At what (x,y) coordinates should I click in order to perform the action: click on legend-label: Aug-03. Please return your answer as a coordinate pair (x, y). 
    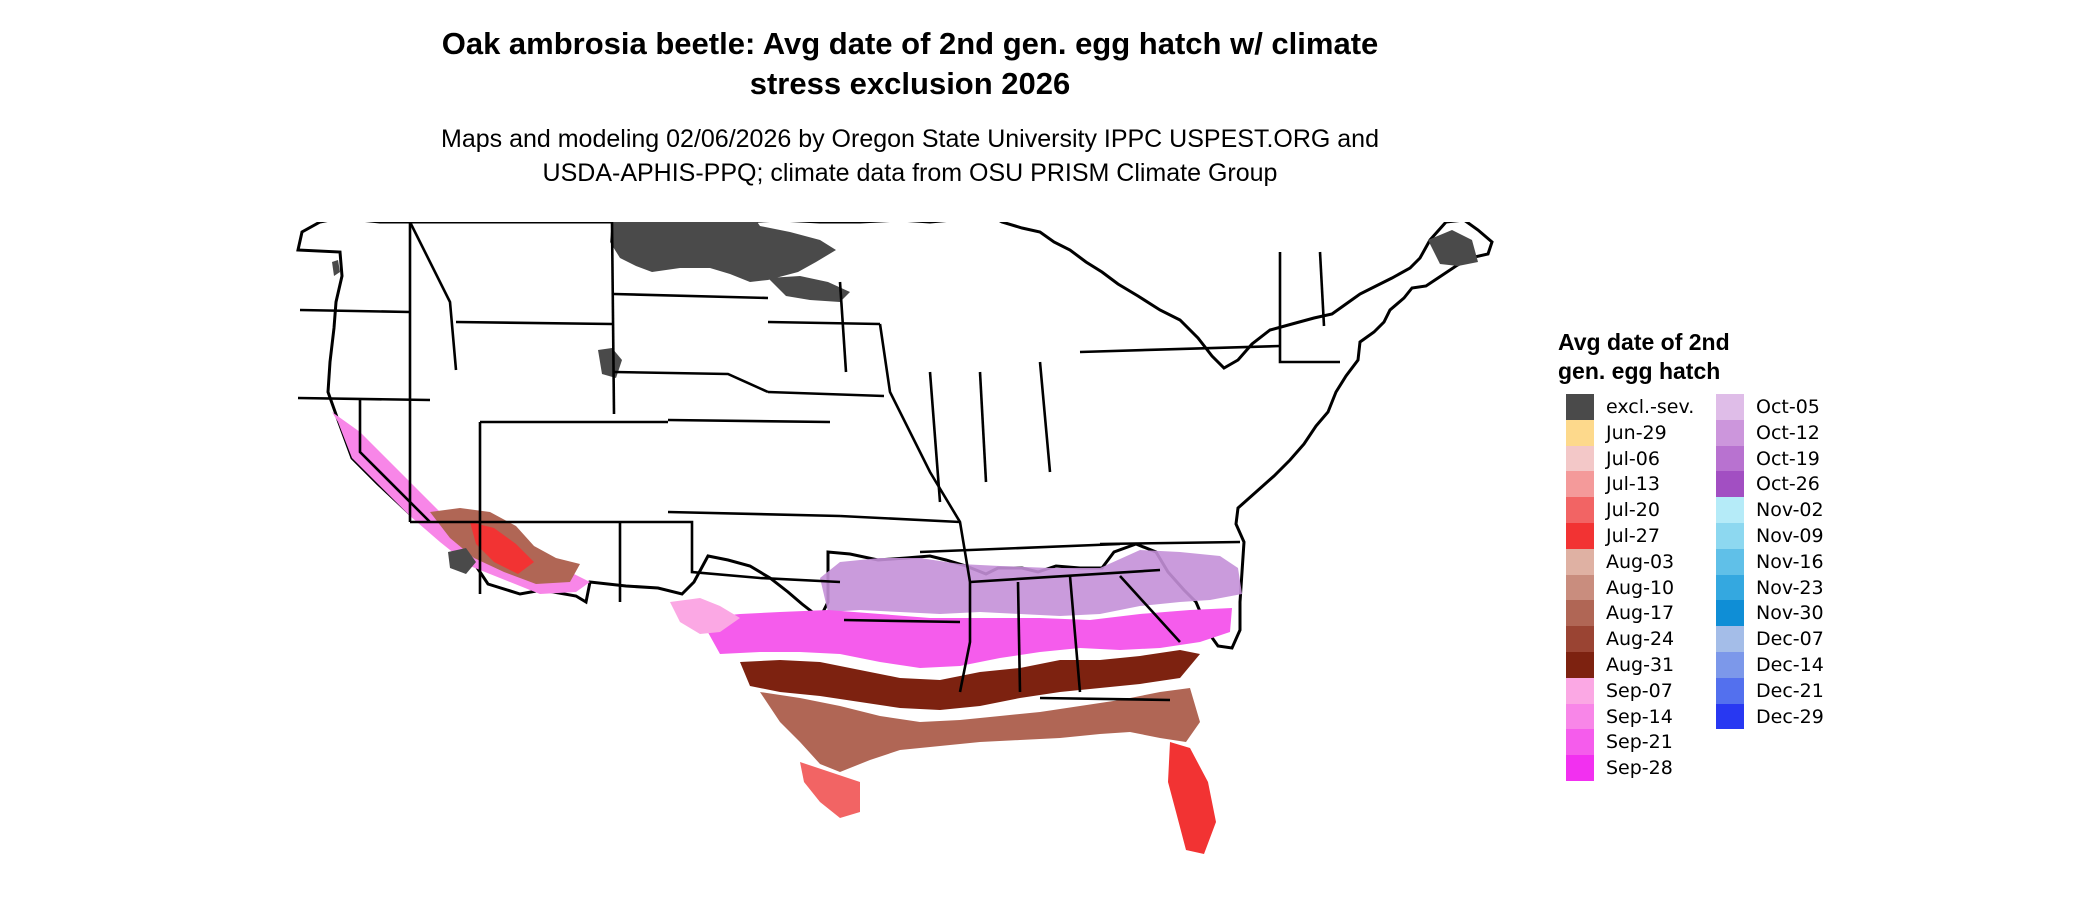
    Looking at the image, I should click on (1640, 561).